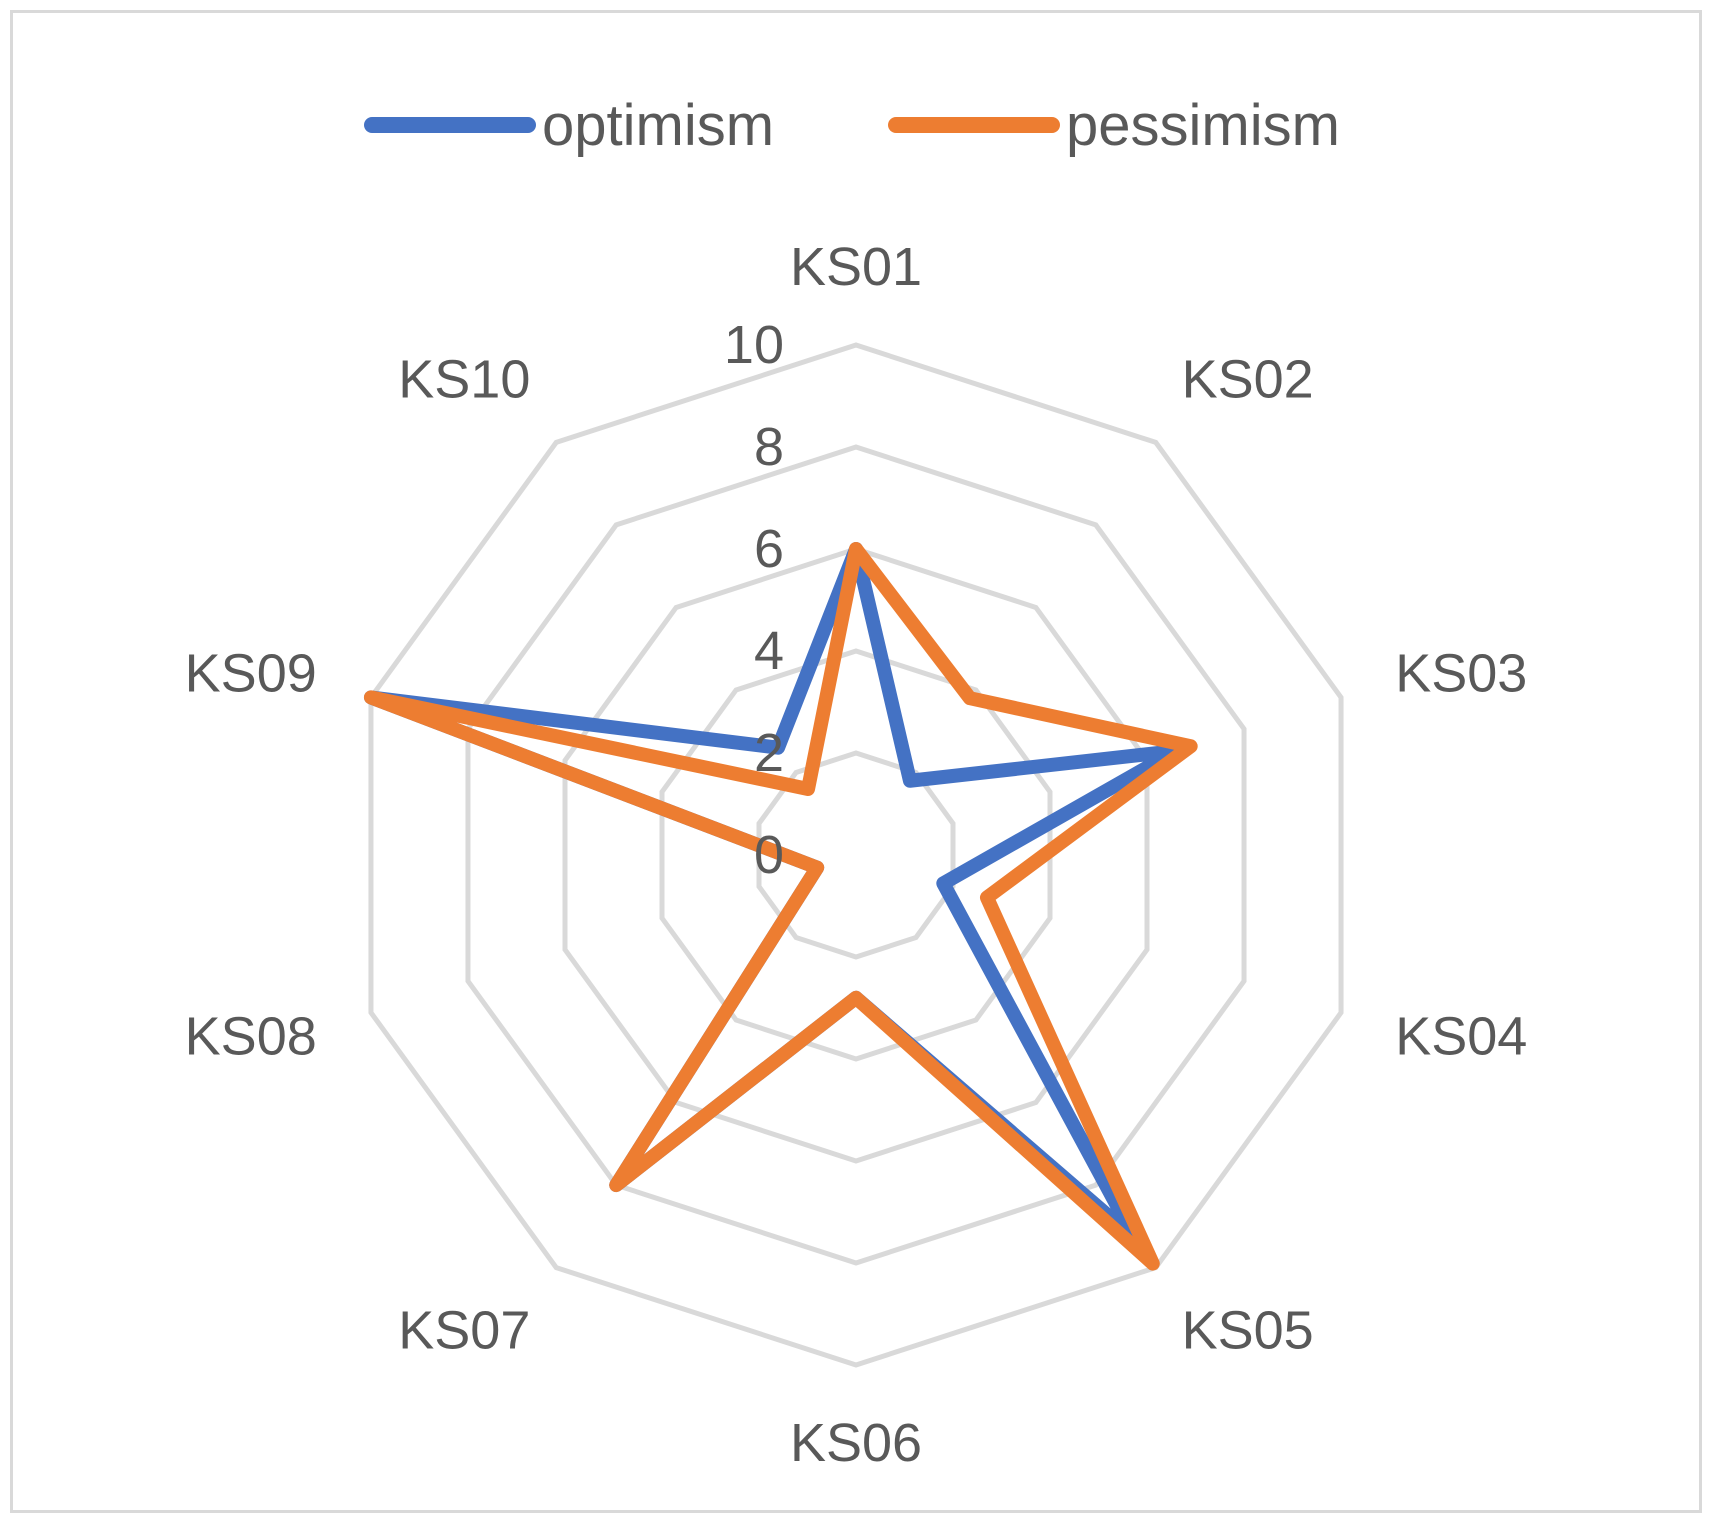 The width and height of the screenshot is (1714, 1525). I want to click on axis-label-ks01: KS01, so click(856, 267).